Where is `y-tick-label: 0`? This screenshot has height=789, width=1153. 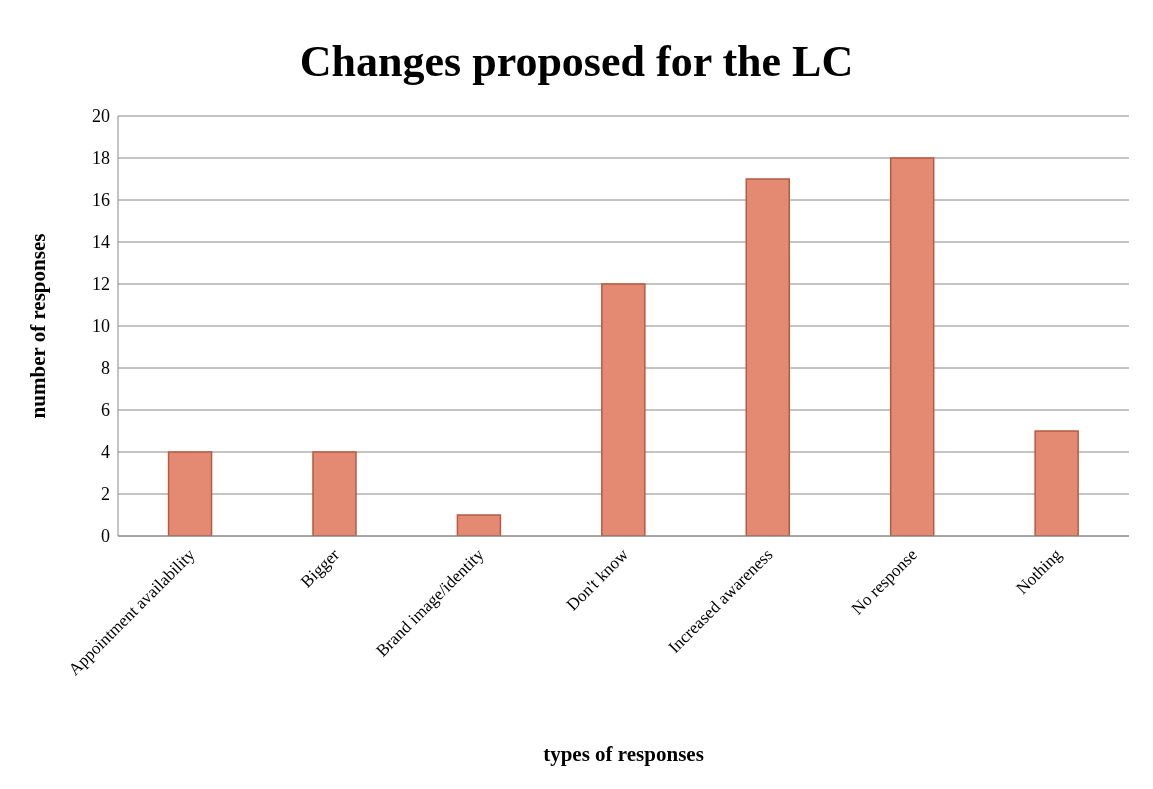 y-tick-label: 0 is located at coordinates (105, 536).